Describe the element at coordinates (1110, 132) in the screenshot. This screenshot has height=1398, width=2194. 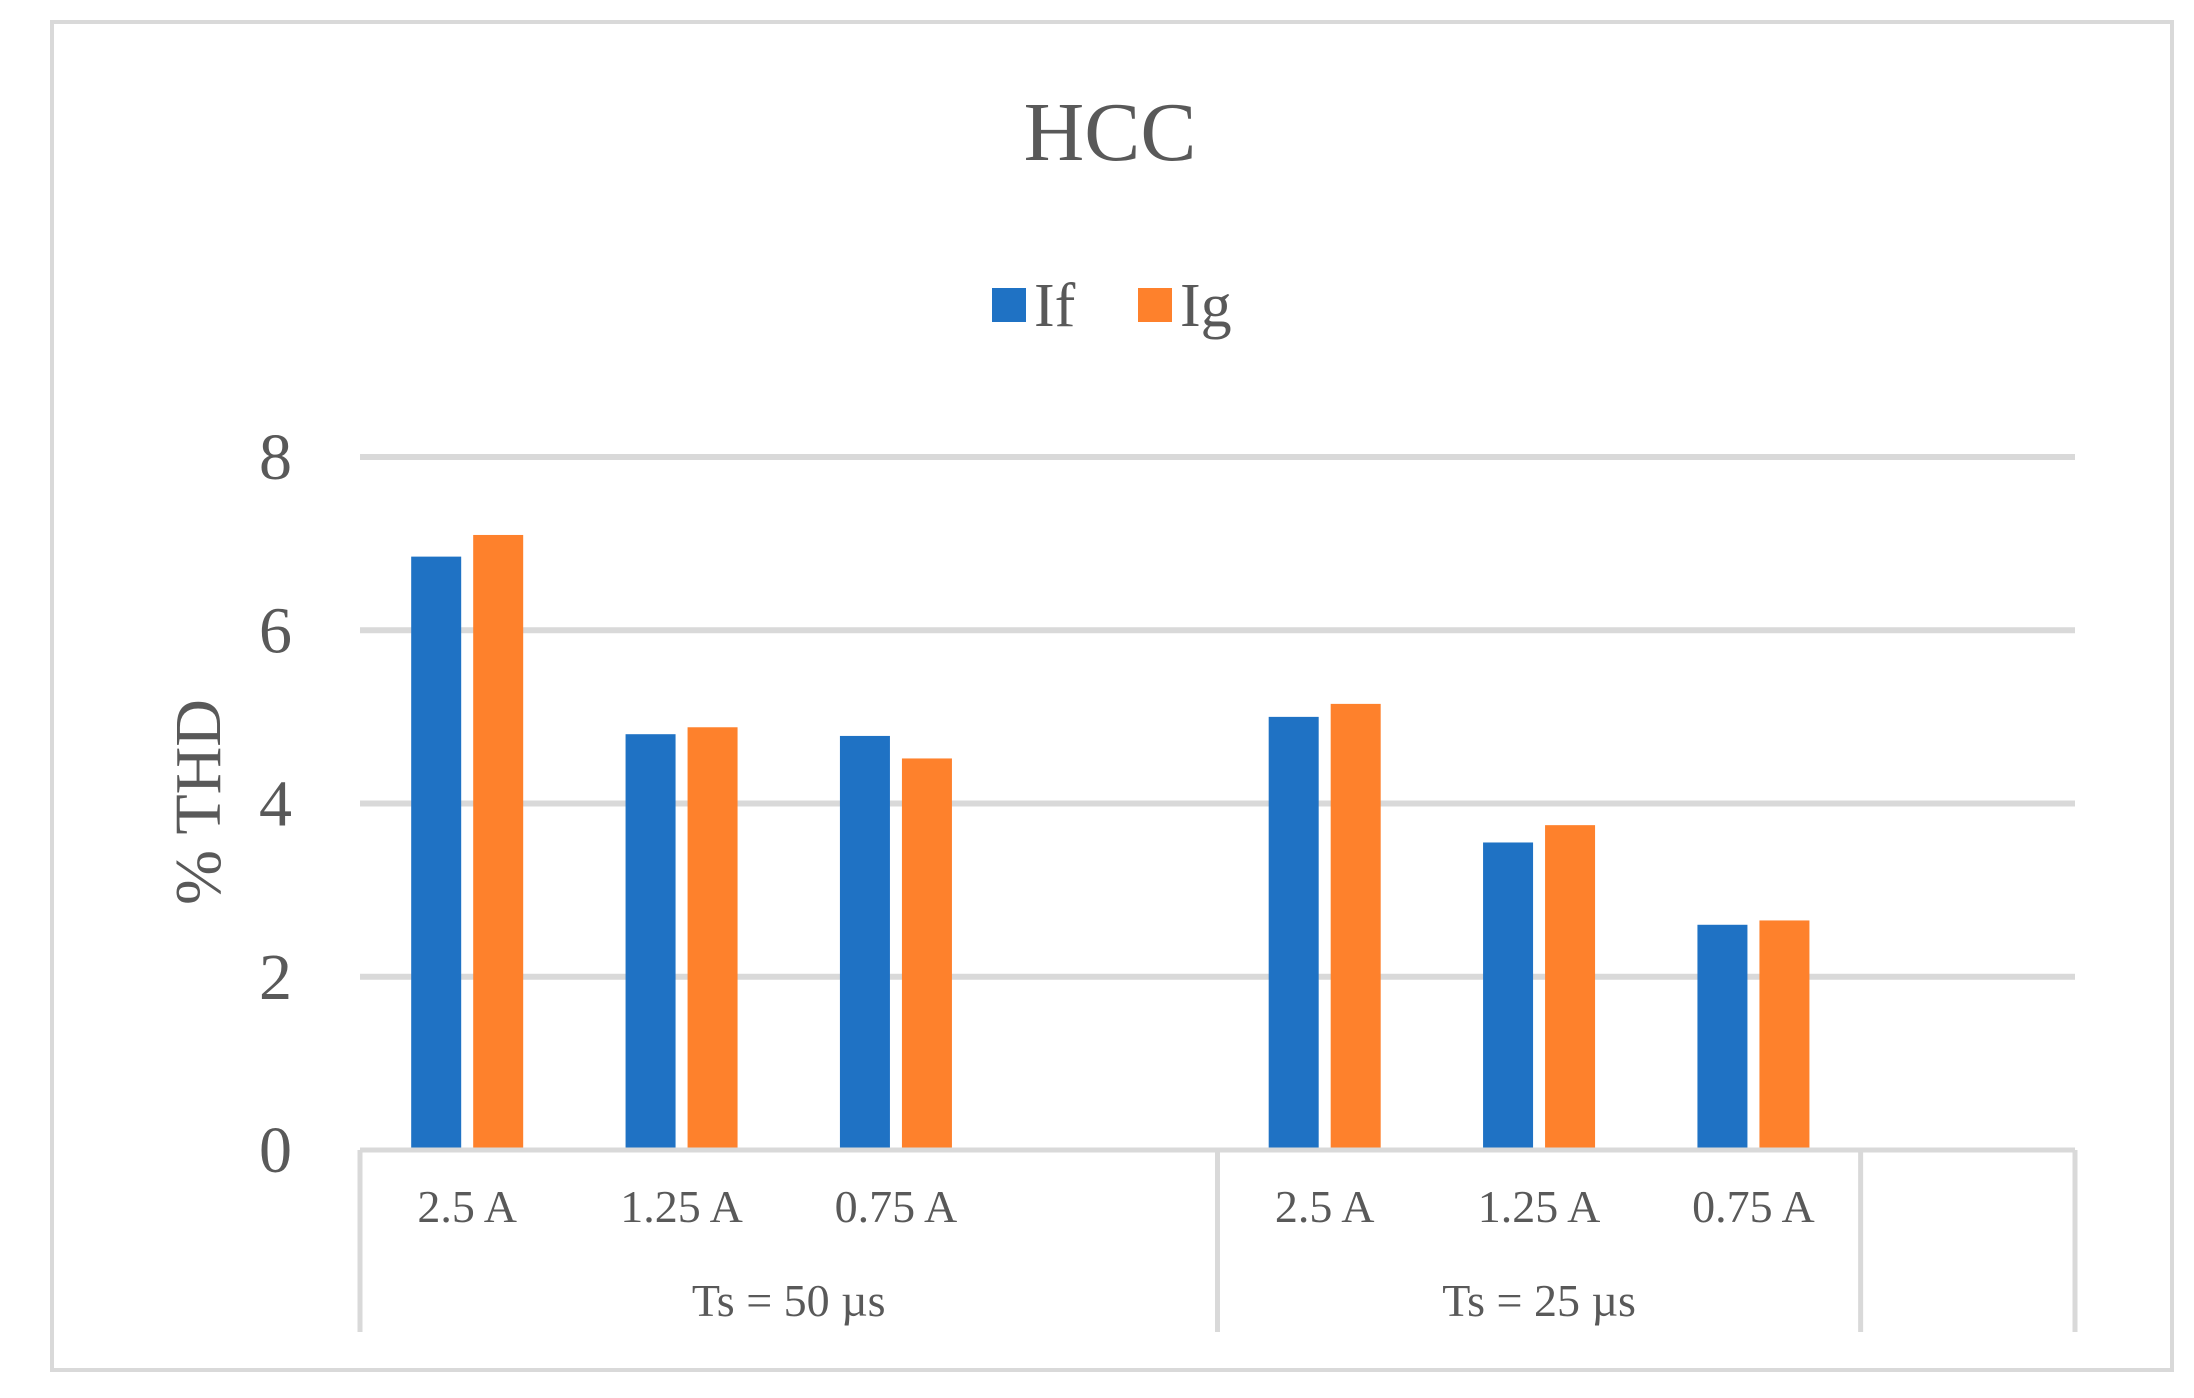
I see `chart-title: HCC` at that location.